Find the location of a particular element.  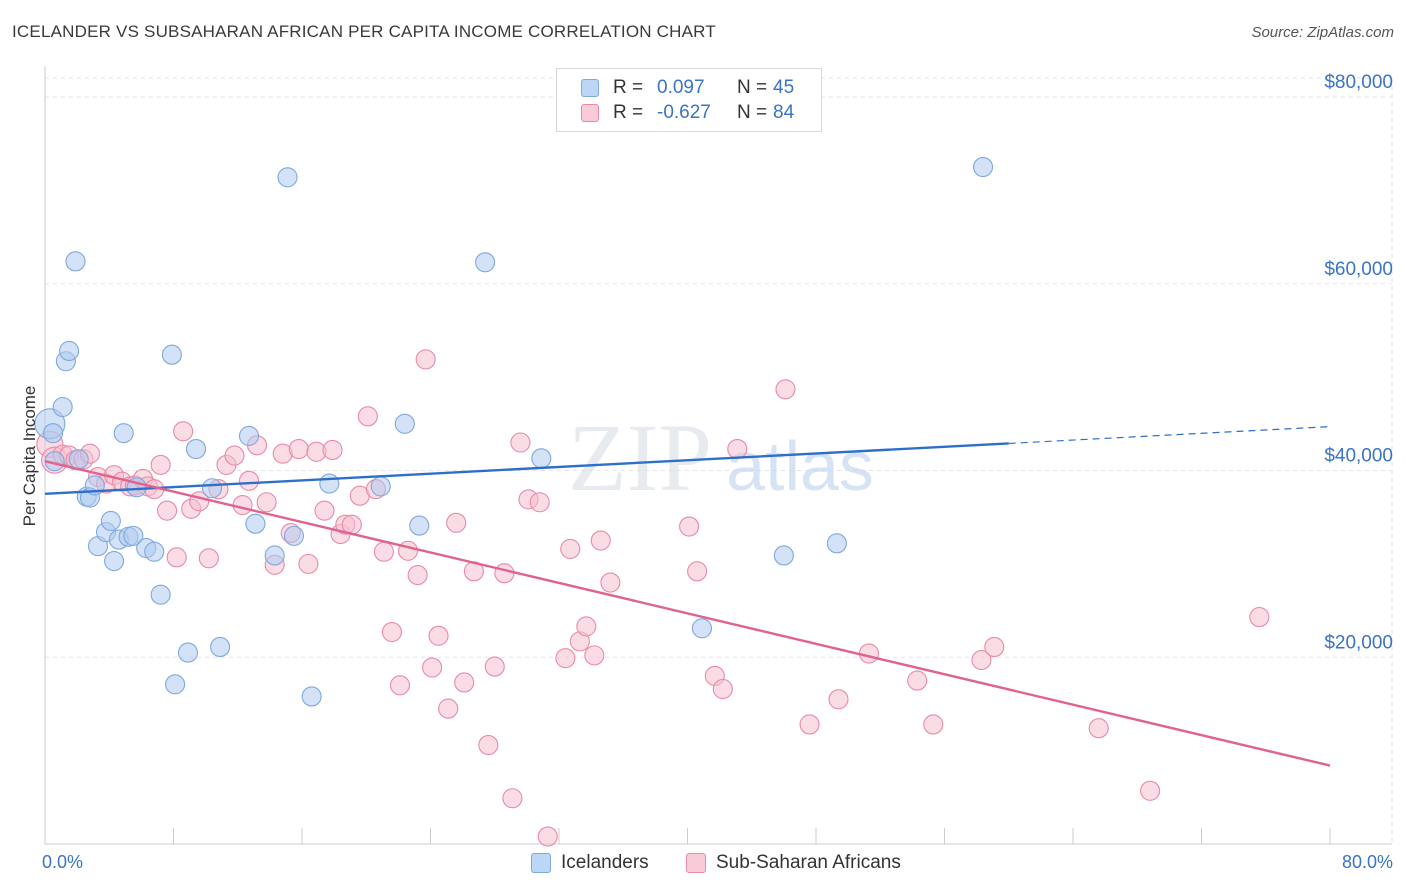

series-legend-sub-saharan: Sub-Saharan Africans is located at coordinates (793, 863).